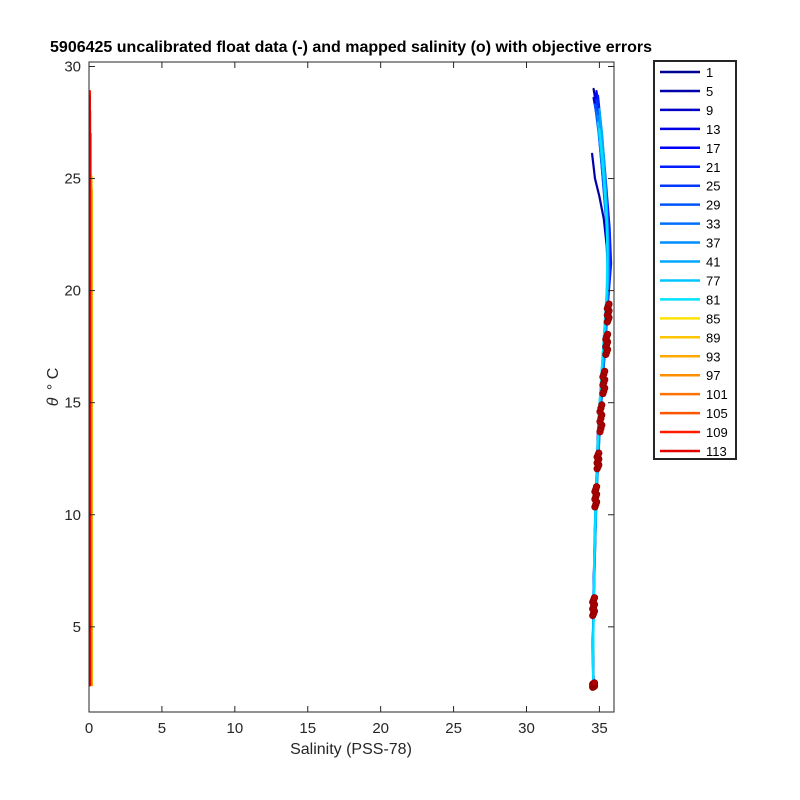  What do you see at coordinates (713, 375) in the screenshot?
I see `legend-label: 97` at bounding box center [713, 375].